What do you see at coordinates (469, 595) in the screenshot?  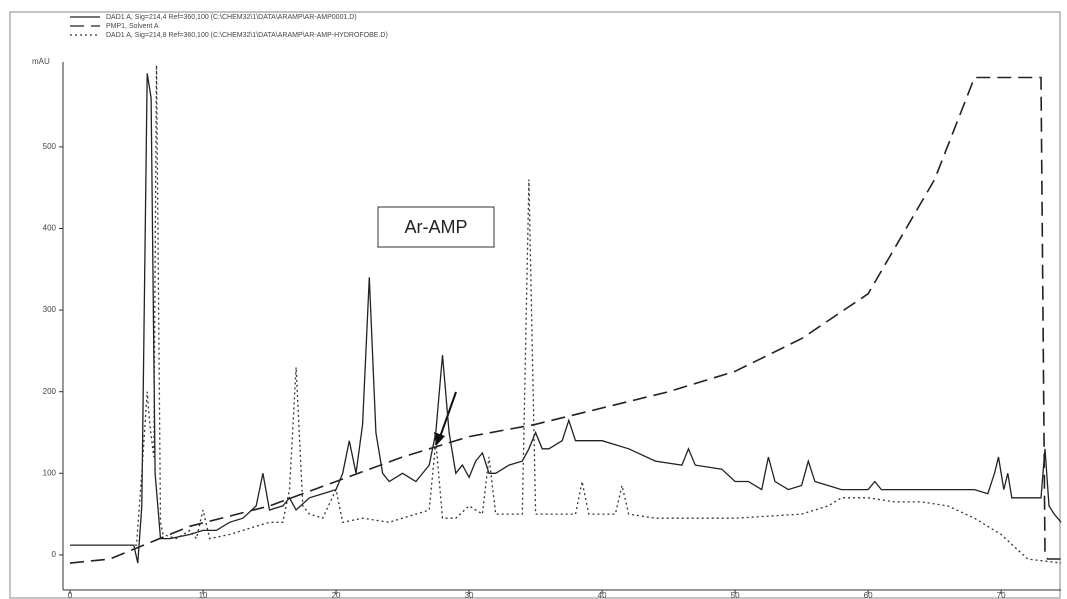 I see `x-tick-label: 30` at bounding box center [469, 595].